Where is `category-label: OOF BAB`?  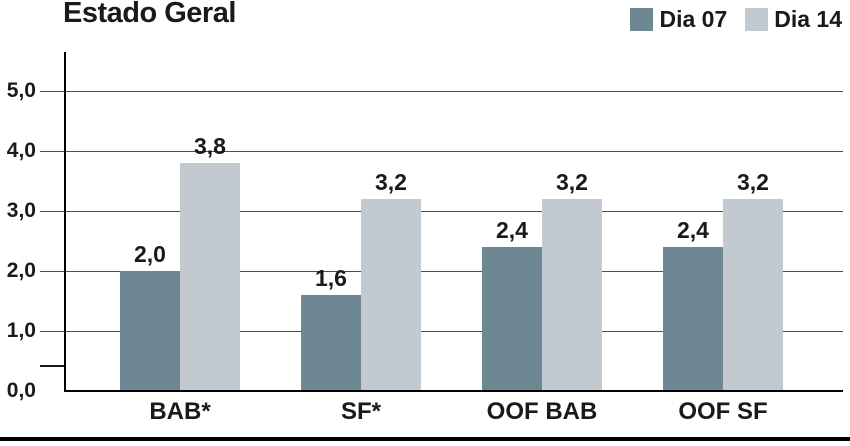
category-label: OOF BAB is located at coordinates (542, 411).